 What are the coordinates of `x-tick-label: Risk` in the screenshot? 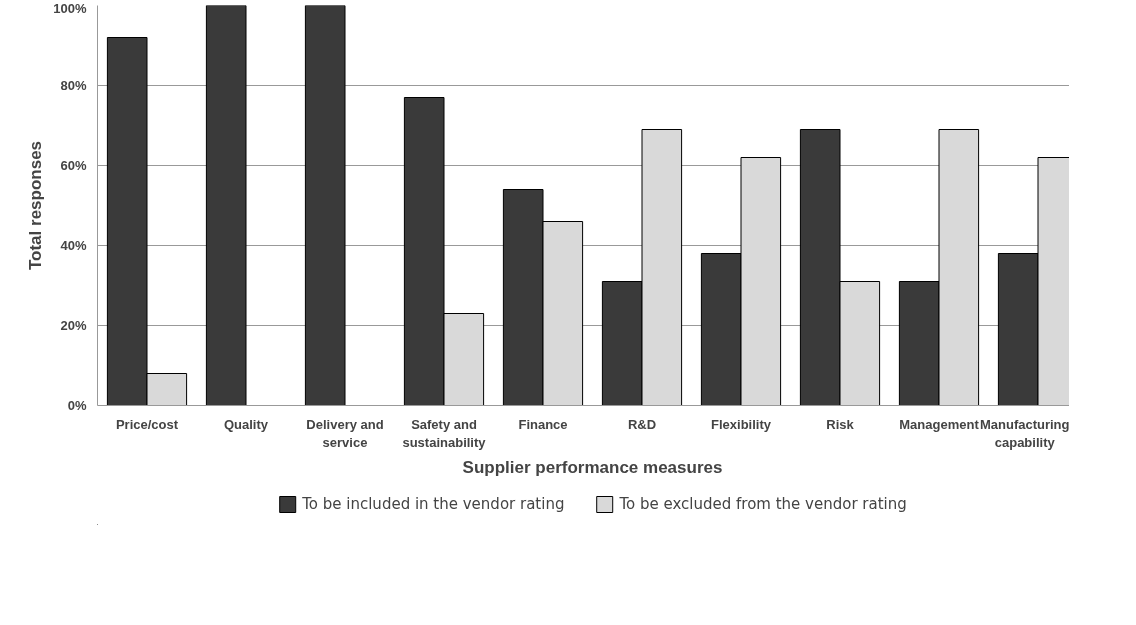 It's located at (840, 424).